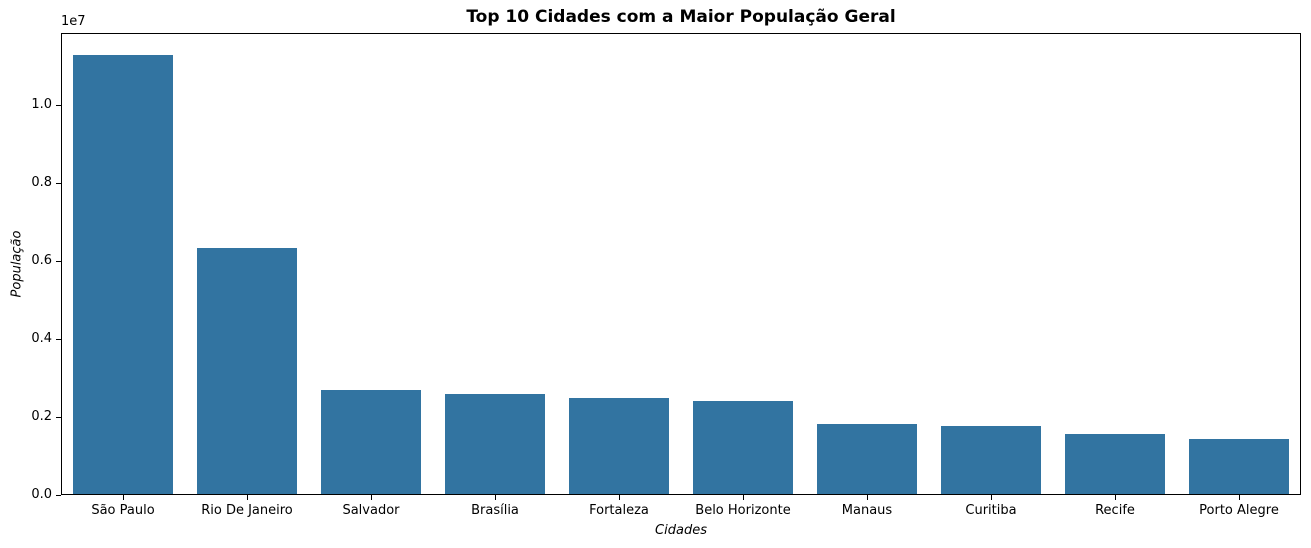 The width and height of the screenshot is (1311, 548). I want to click on x-tick-label: Porto Alegre, so click(1239, 510).